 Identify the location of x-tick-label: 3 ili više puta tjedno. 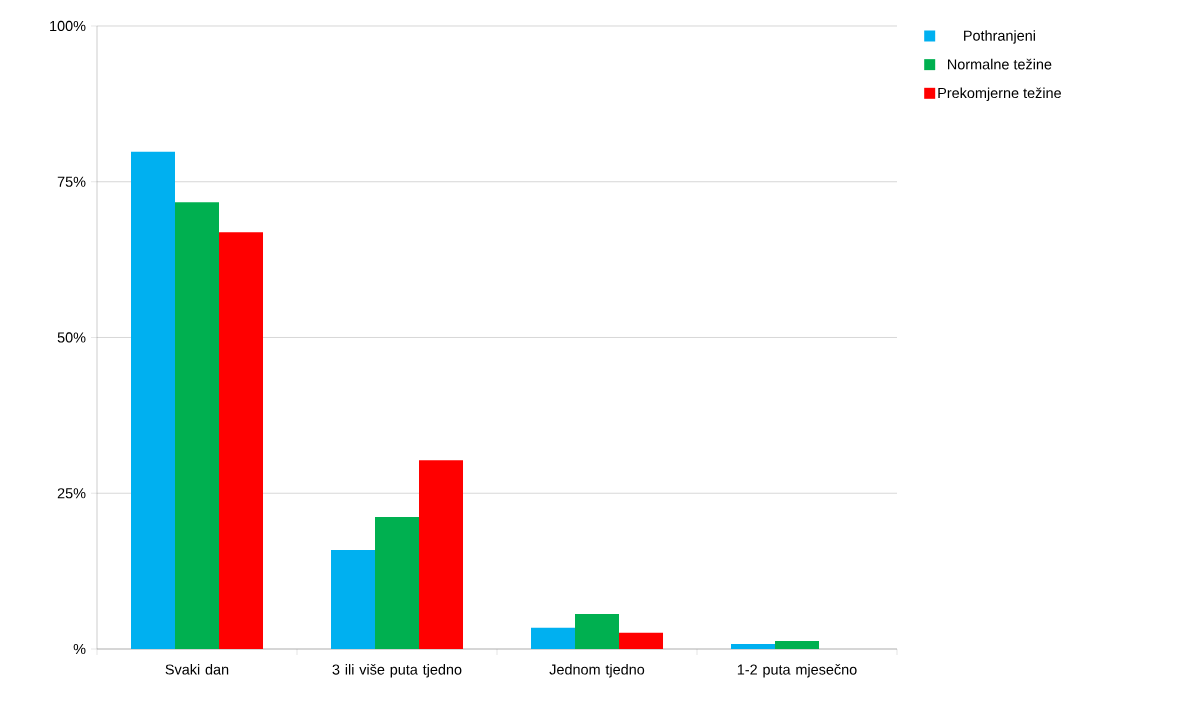
(397, 671).